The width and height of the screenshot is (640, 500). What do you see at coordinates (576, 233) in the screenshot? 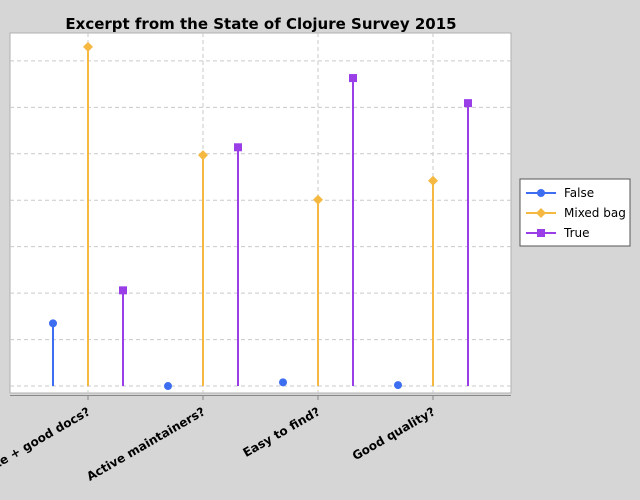
I see `legend-label: True` at bounding box center [576, 233].